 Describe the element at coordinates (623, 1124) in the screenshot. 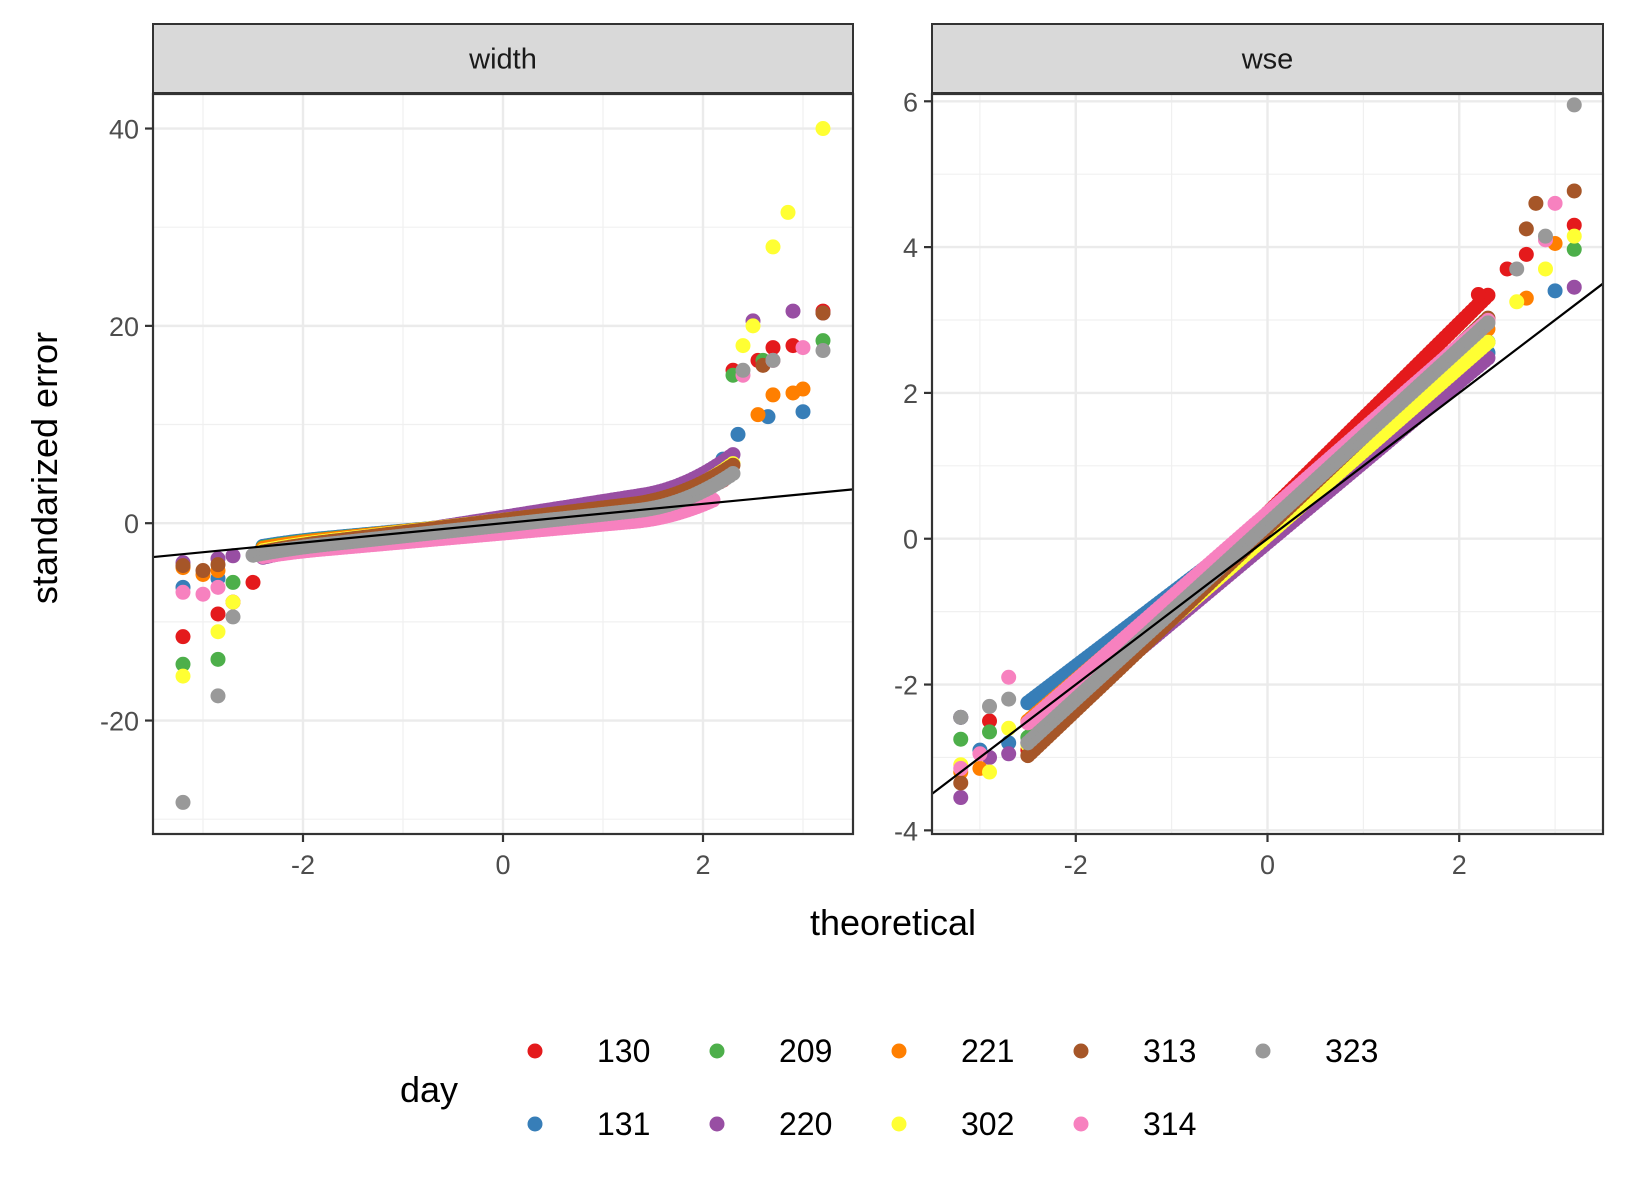

I see `legend-label: 131` at that location.